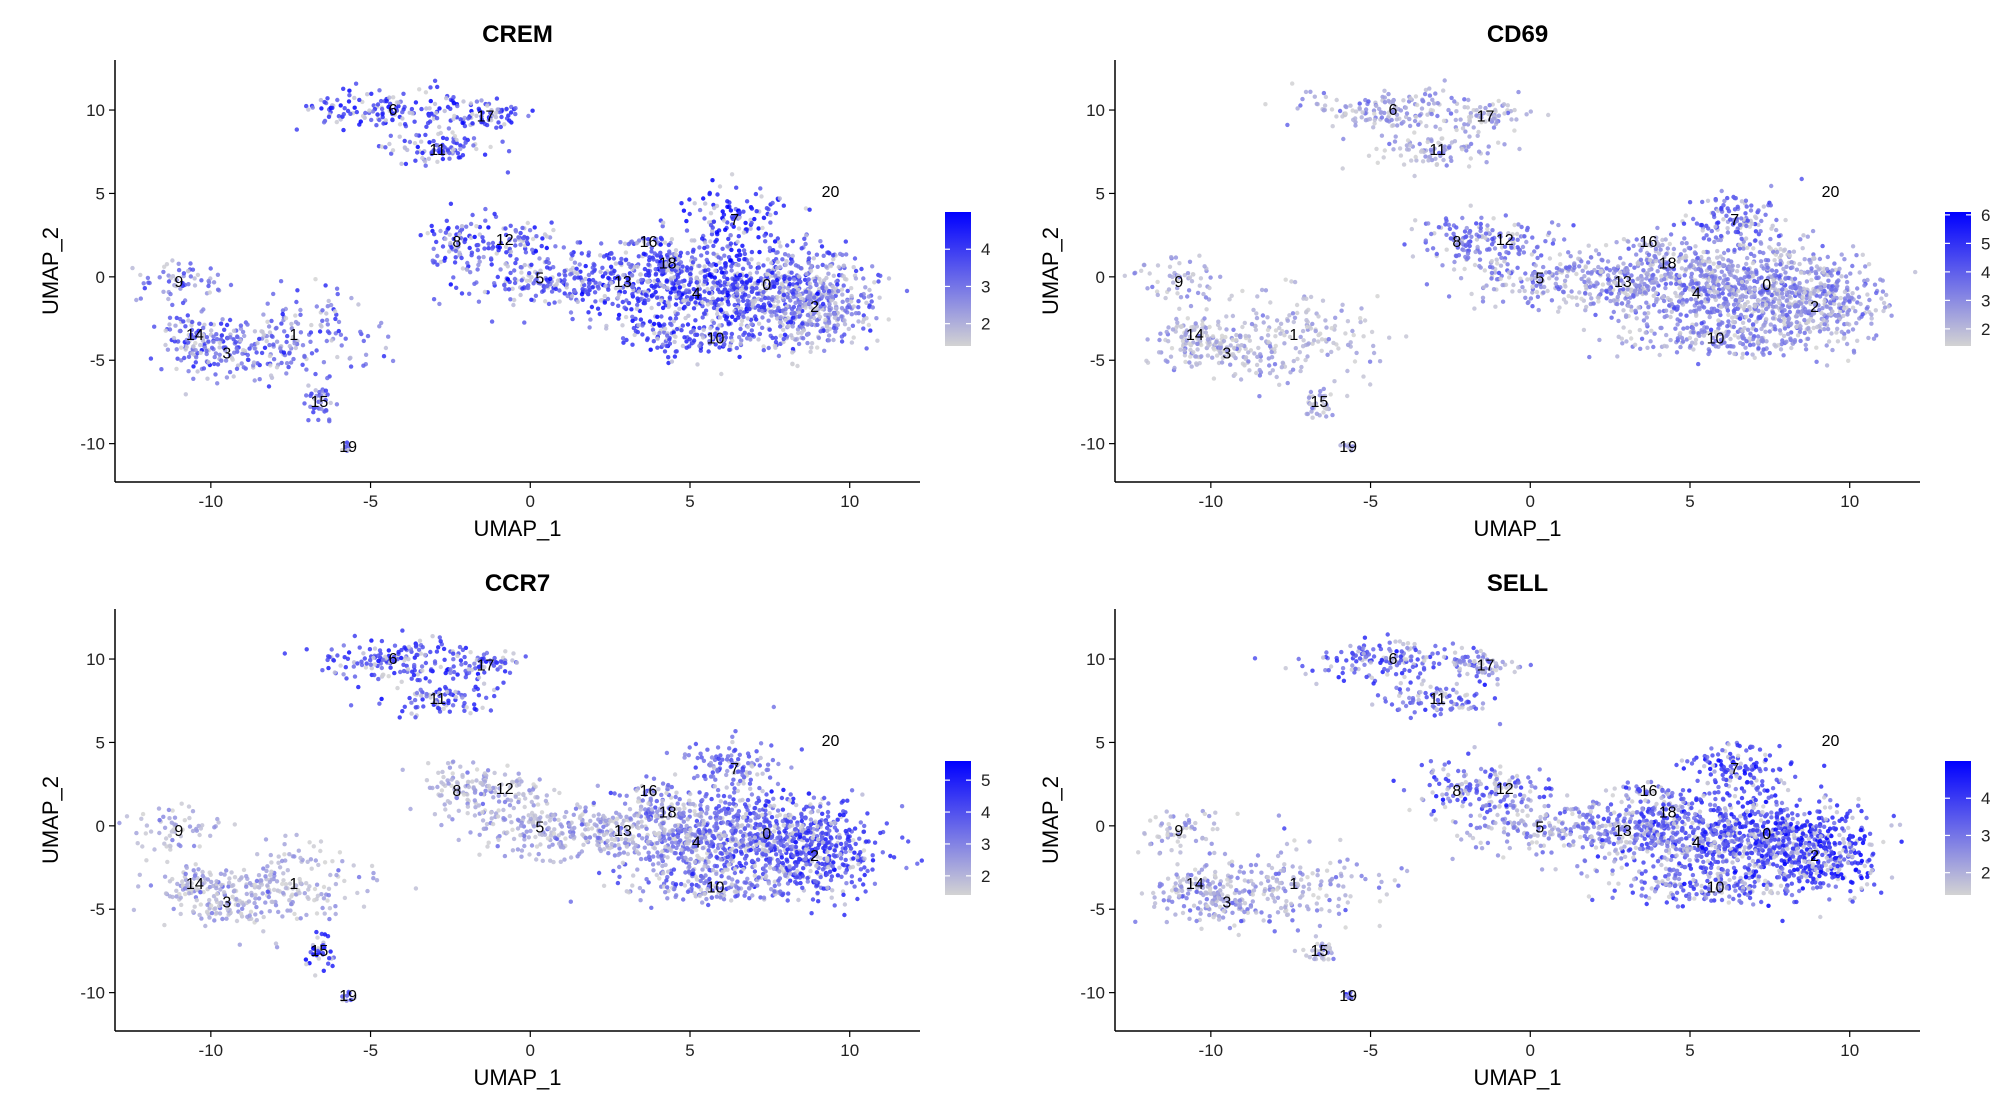 The width and height of the screenshot is (2000, 1099). What do you see at coordinates (456, 242) in the screenshot?
I see `cluster-label: 8` at bounding box center [456, 242].